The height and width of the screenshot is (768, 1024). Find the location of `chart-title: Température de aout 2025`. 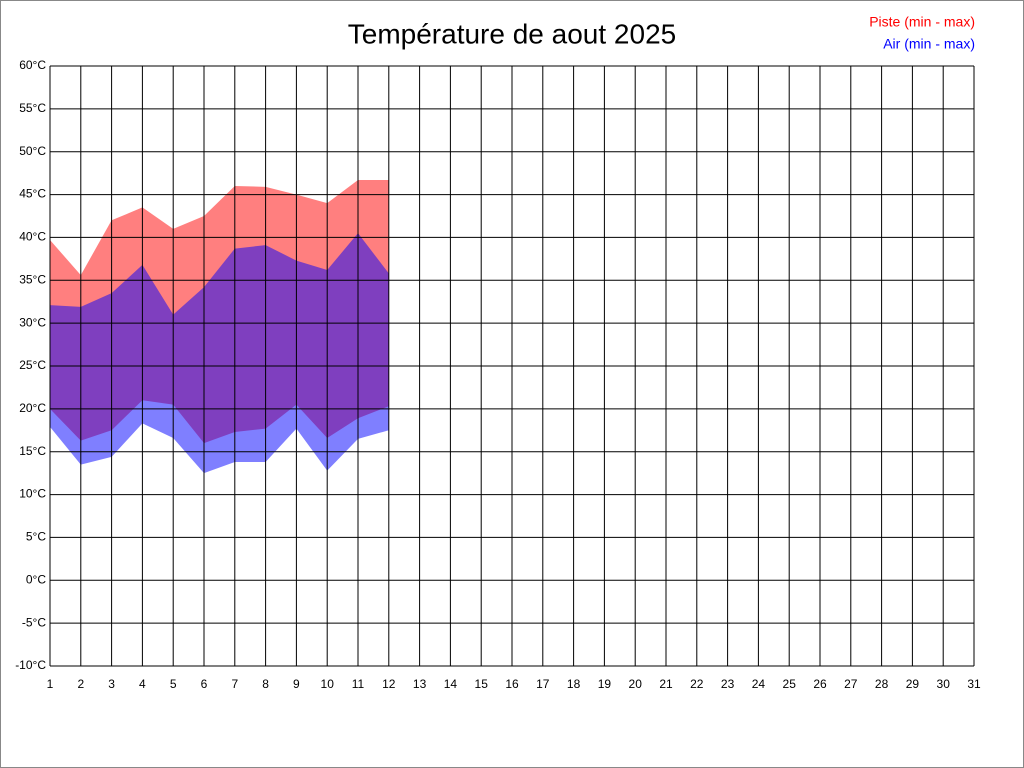

chart-title: Température de aout 2025 is located at coordinates (512, 33).